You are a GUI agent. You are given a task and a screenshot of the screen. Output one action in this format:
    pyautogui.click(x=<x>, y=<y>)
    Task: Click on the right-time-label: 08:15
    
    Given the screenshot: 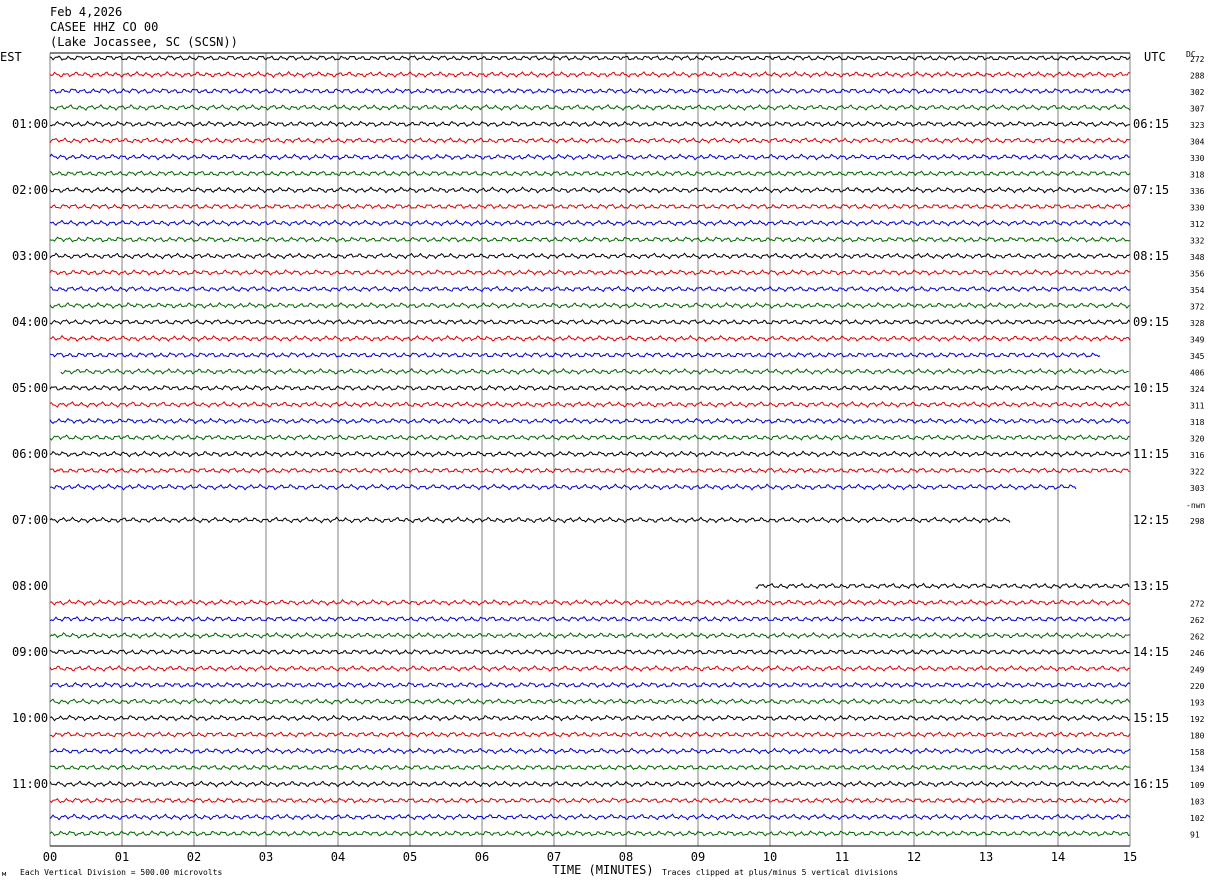 What is the action you would take?
    pyautogui.click(x=1151, y=256)
    